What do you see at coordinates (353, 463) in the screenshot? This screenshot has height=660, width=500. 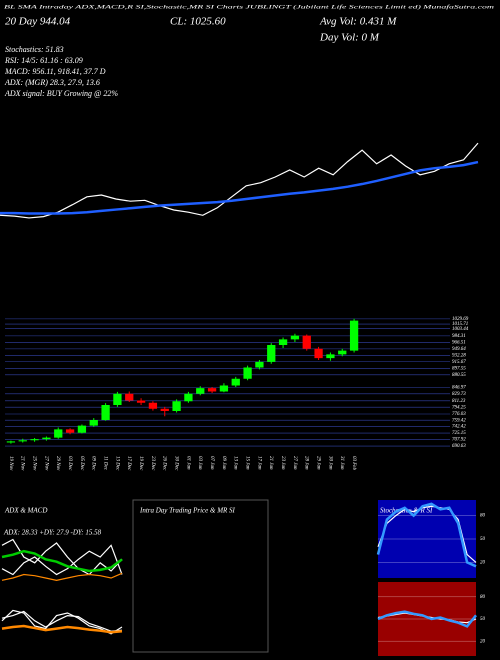 I see `x-tick-label: 03 Feb` at bounding box center [353, 463].